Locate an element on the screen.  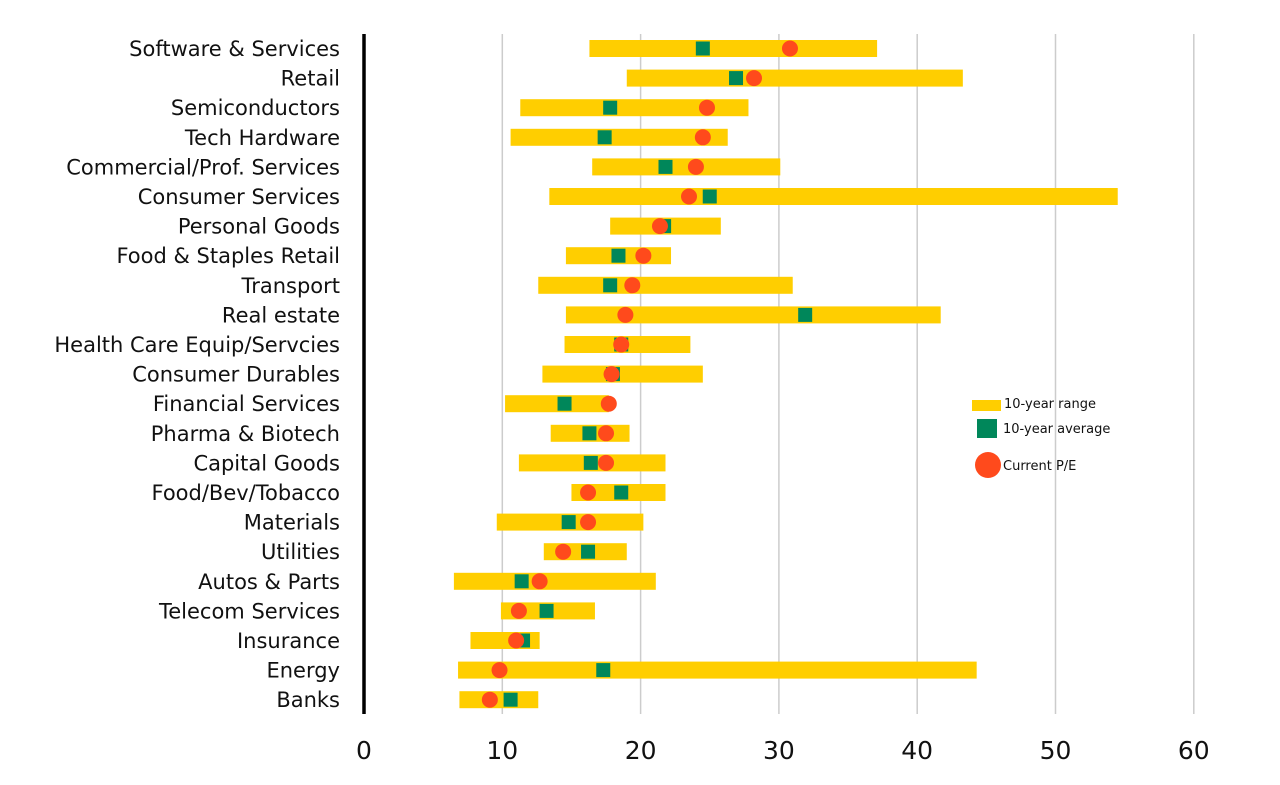
category-label: Transport is located at coordinates (290, 286).